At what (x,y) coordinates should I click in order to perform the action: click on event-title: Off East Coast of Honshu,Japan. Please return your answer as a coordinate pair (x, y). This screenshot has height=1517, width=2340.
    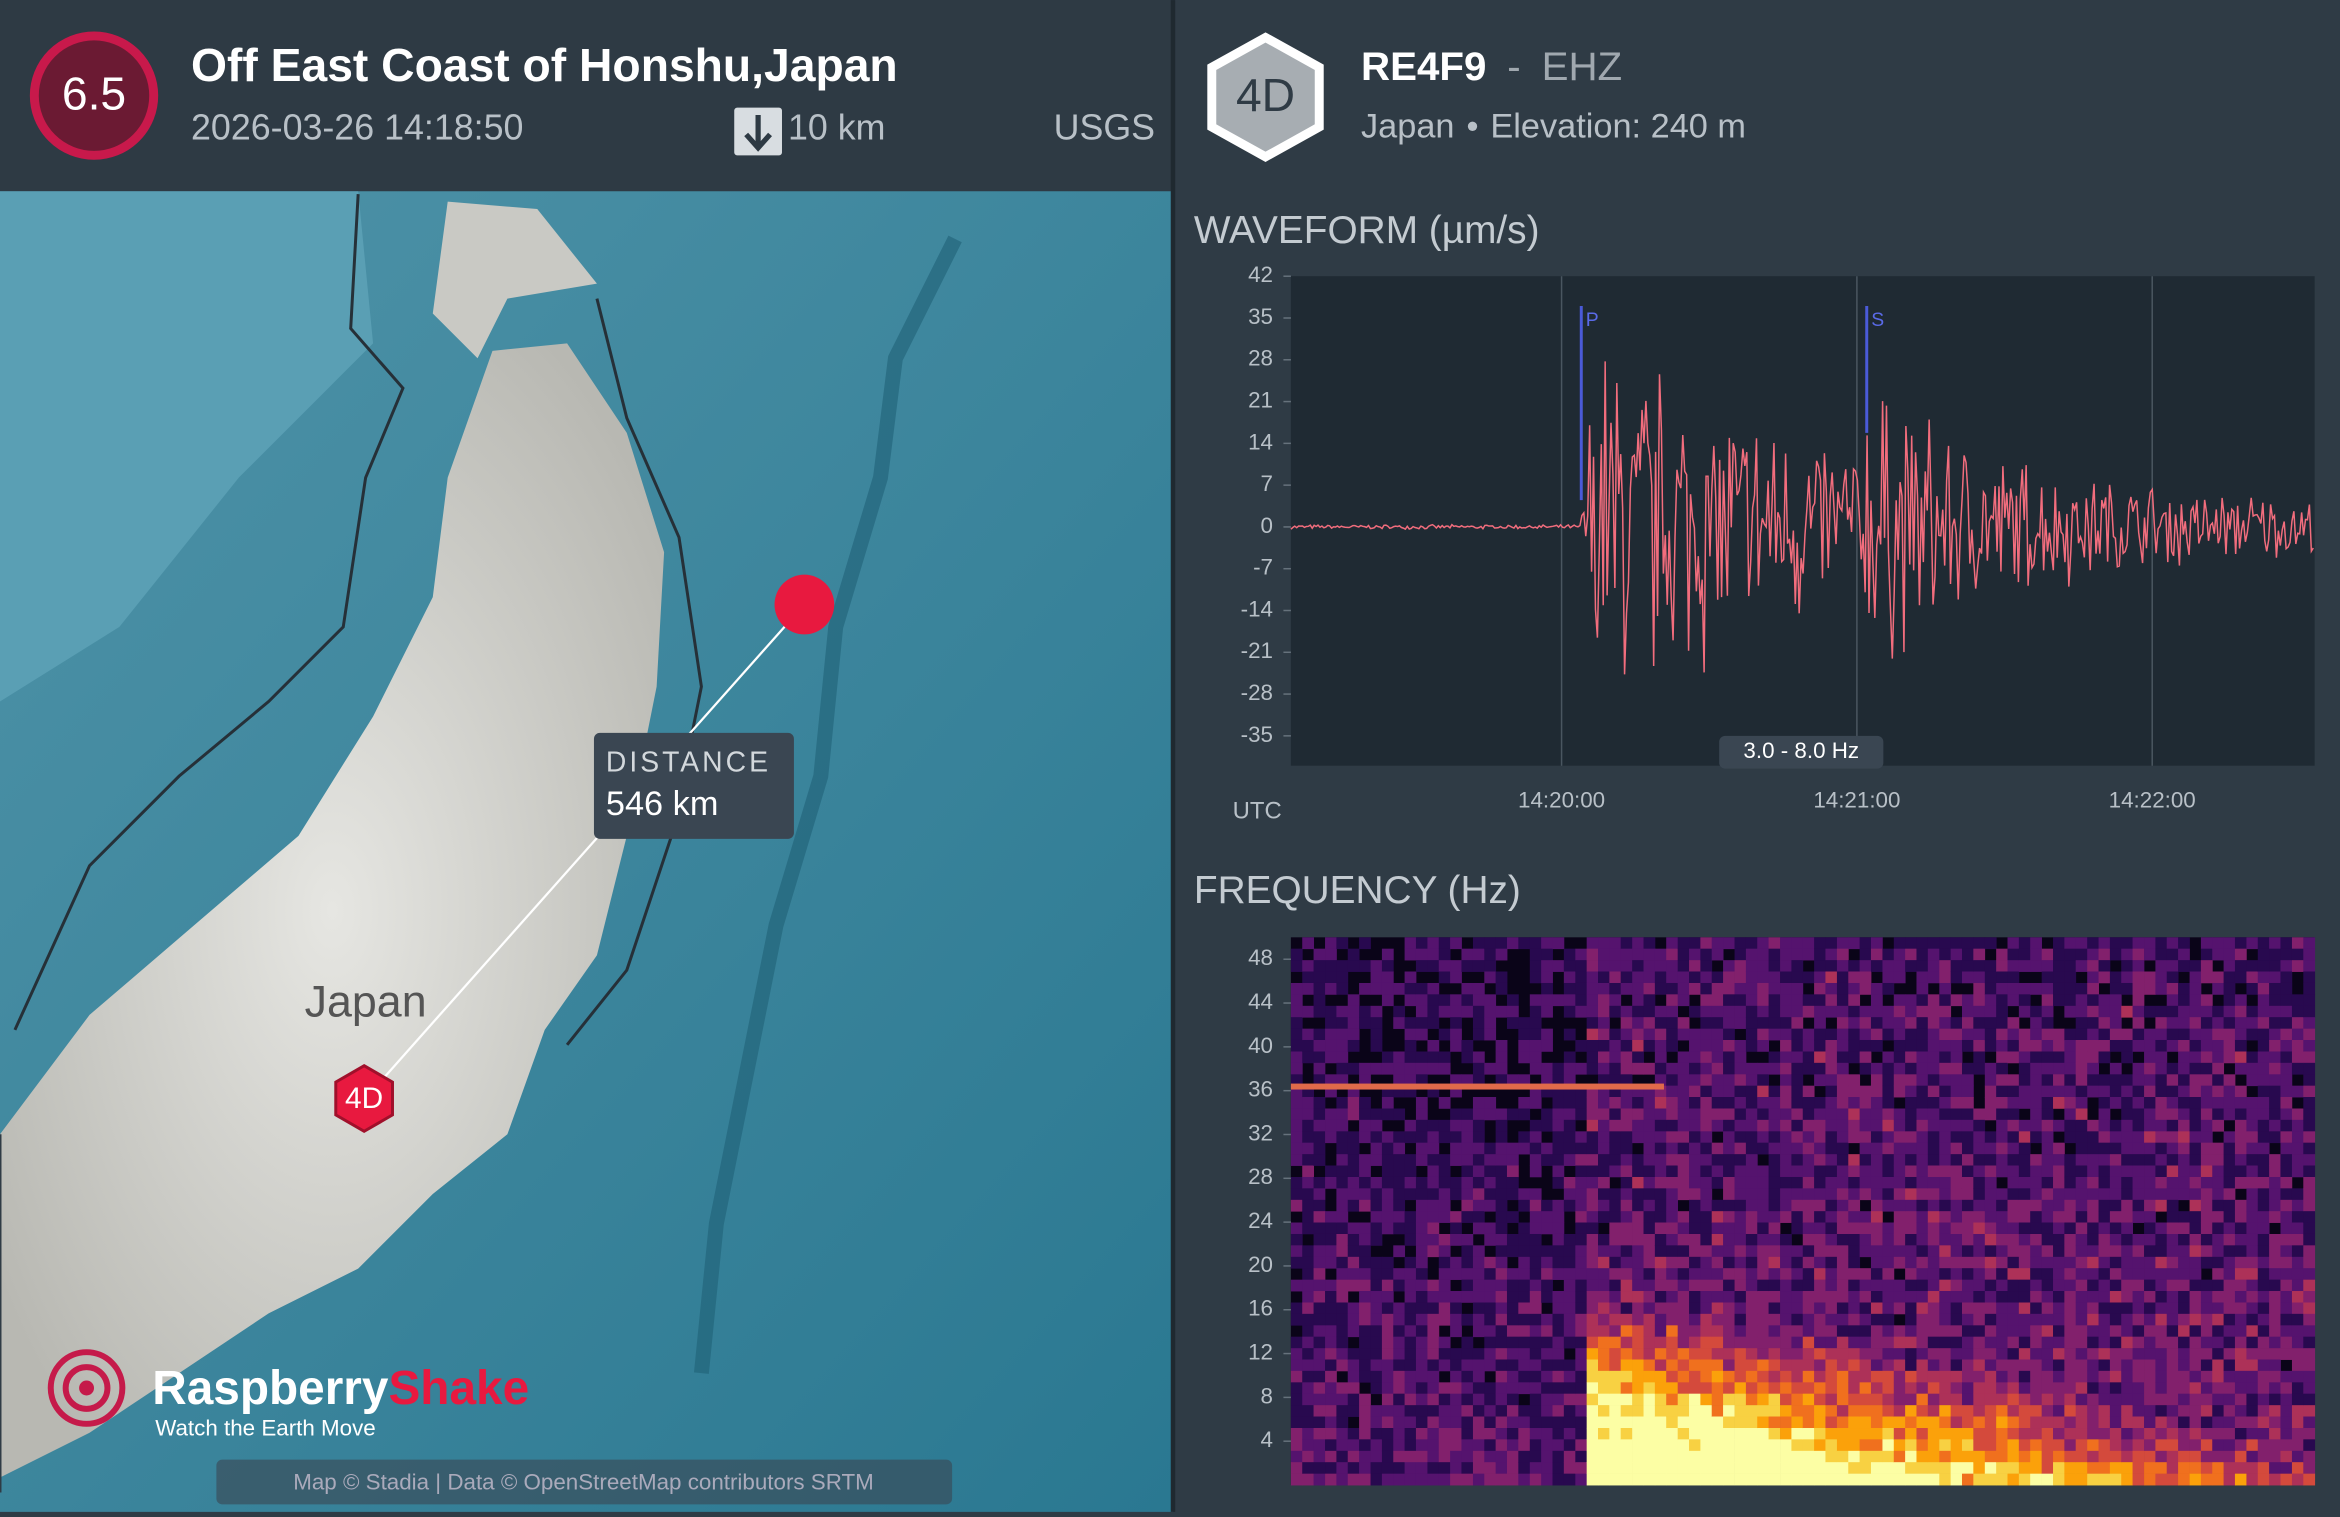
    Looking at the image, I should click on (544, 65).